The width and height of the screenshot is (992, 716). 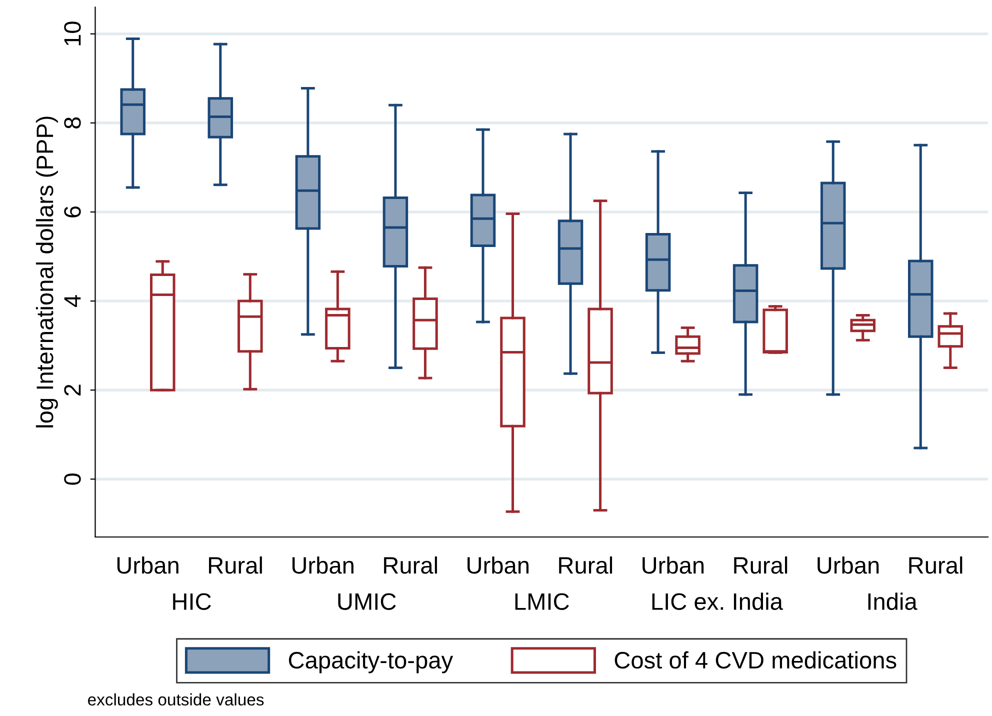 I want to click on text: LIC ex. India, so click(x=717, y=601).